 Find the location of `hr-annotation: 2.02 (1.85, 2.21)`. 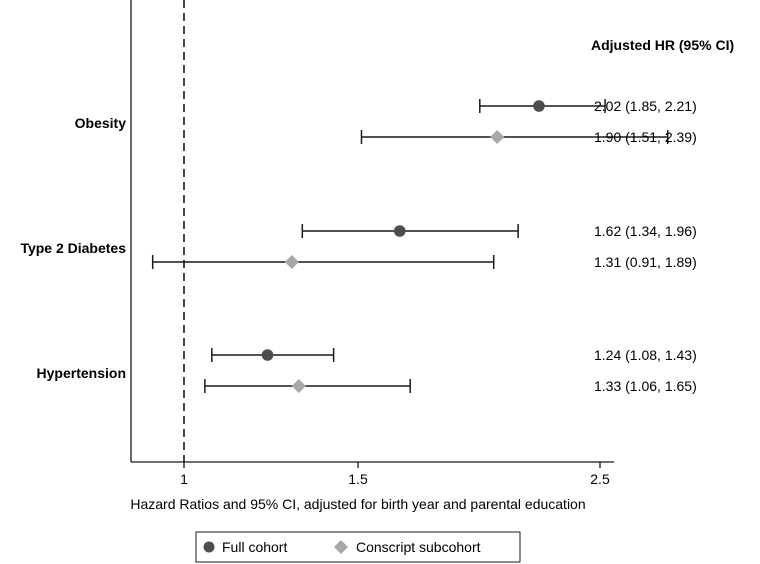

hr-annotation: 2.02 (1.85, 2.21) is located at coordinates (645, 106).